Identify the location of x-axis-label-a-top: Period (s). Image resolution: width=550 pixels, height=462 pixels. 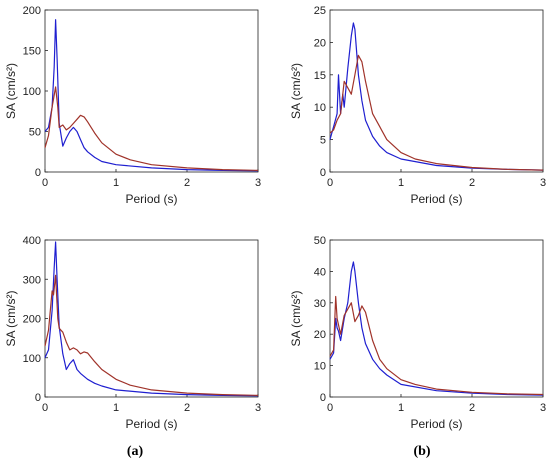
(151, 199).